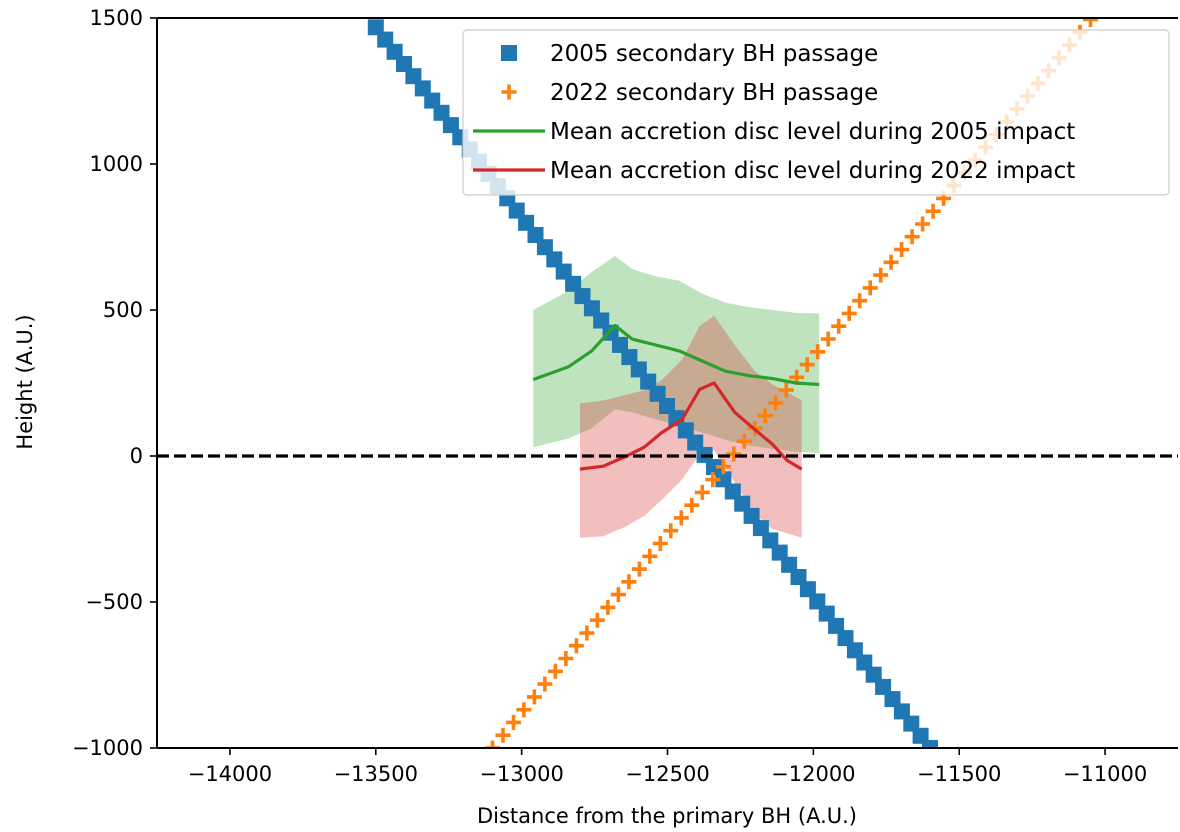 The height and width of the screenshot is (832, 1180). Describe the element at coordinates (376, 774) in the screenshot. I see `x-tick-label: −13500` at that location.